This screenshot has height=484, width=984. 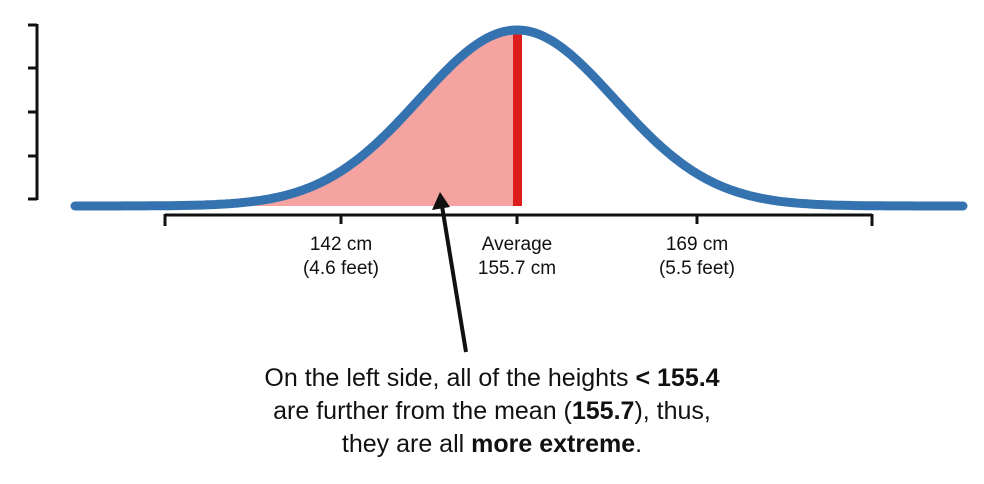 I want to click on label-line: 142 cm, so click(x=341, y=244).